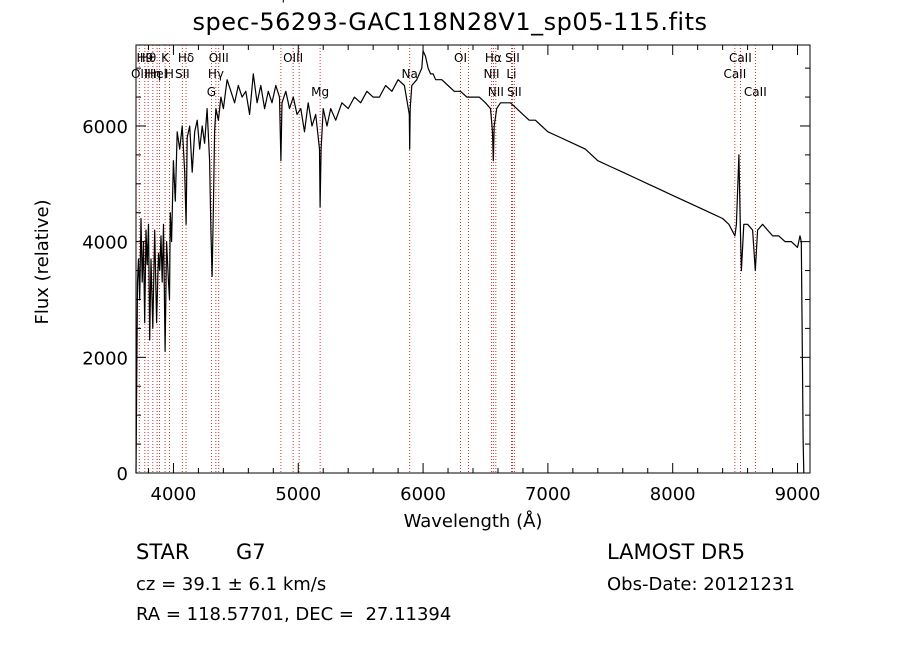 The image size is (900, 649). What do you see at coordinates (320, 92) in the screenshot?
I see `spectral-line-label: Mg` at bounding box center [320, 92].